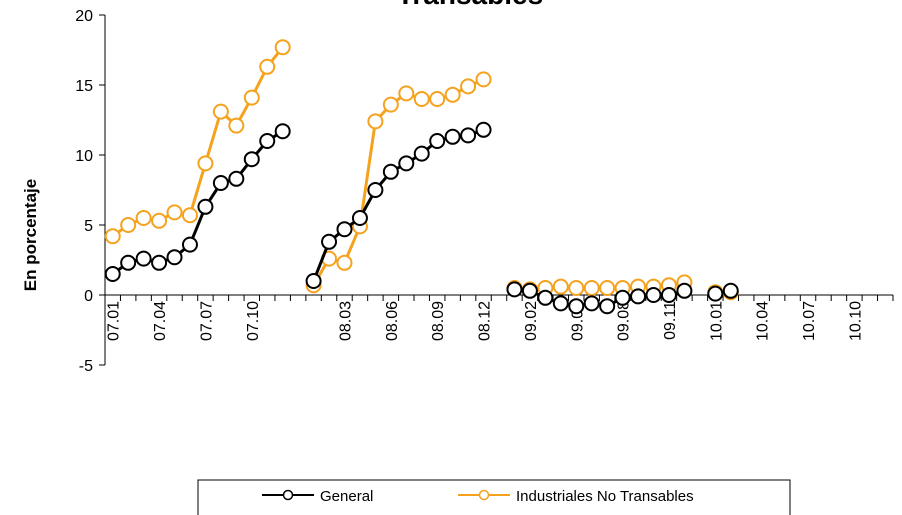 The width and height of the screenshot is (902, 515). I want to click on legend-box, so click(494, 497).